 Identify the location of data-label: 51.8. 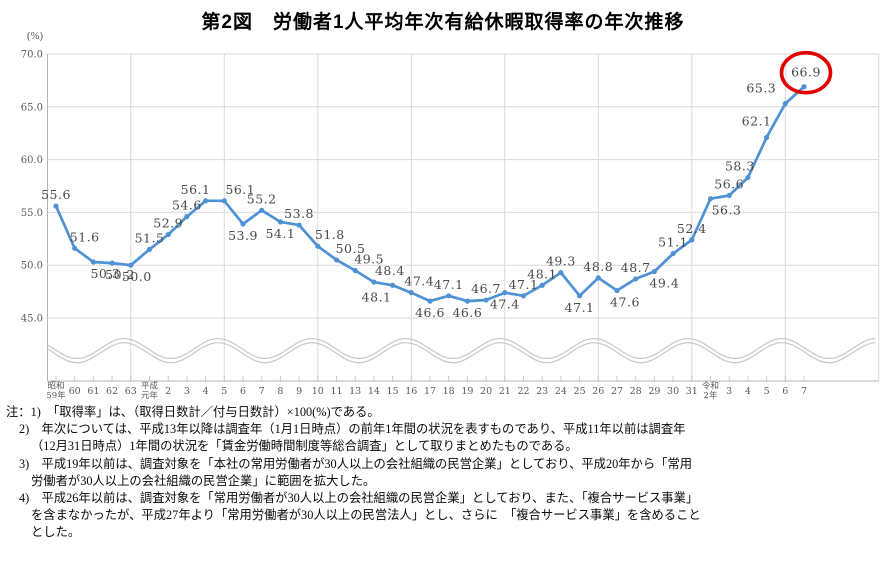
(330, 234).